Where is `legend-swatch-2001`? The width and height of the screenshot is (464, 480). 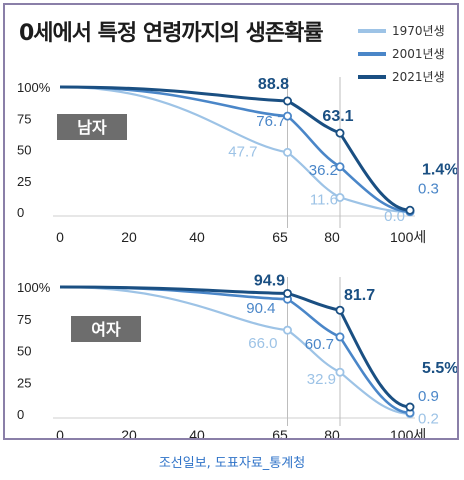
legend-swatch-2001 is located at coordinates (372, 53).